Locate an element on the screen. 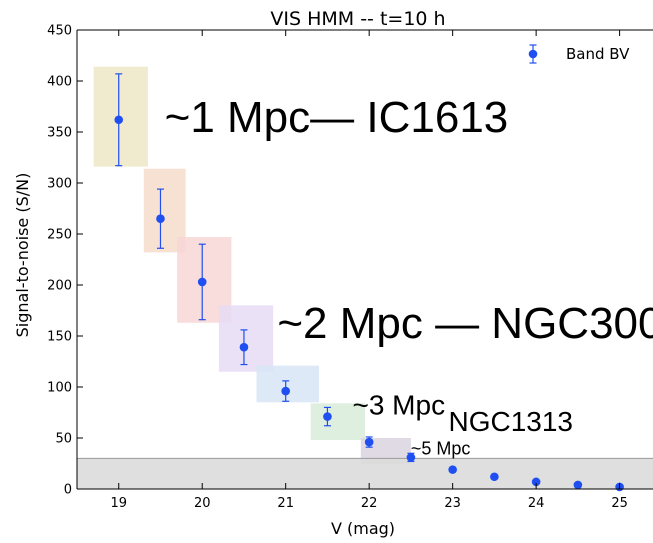  x-tick-label: 24 is located at coordinates (536, 503).